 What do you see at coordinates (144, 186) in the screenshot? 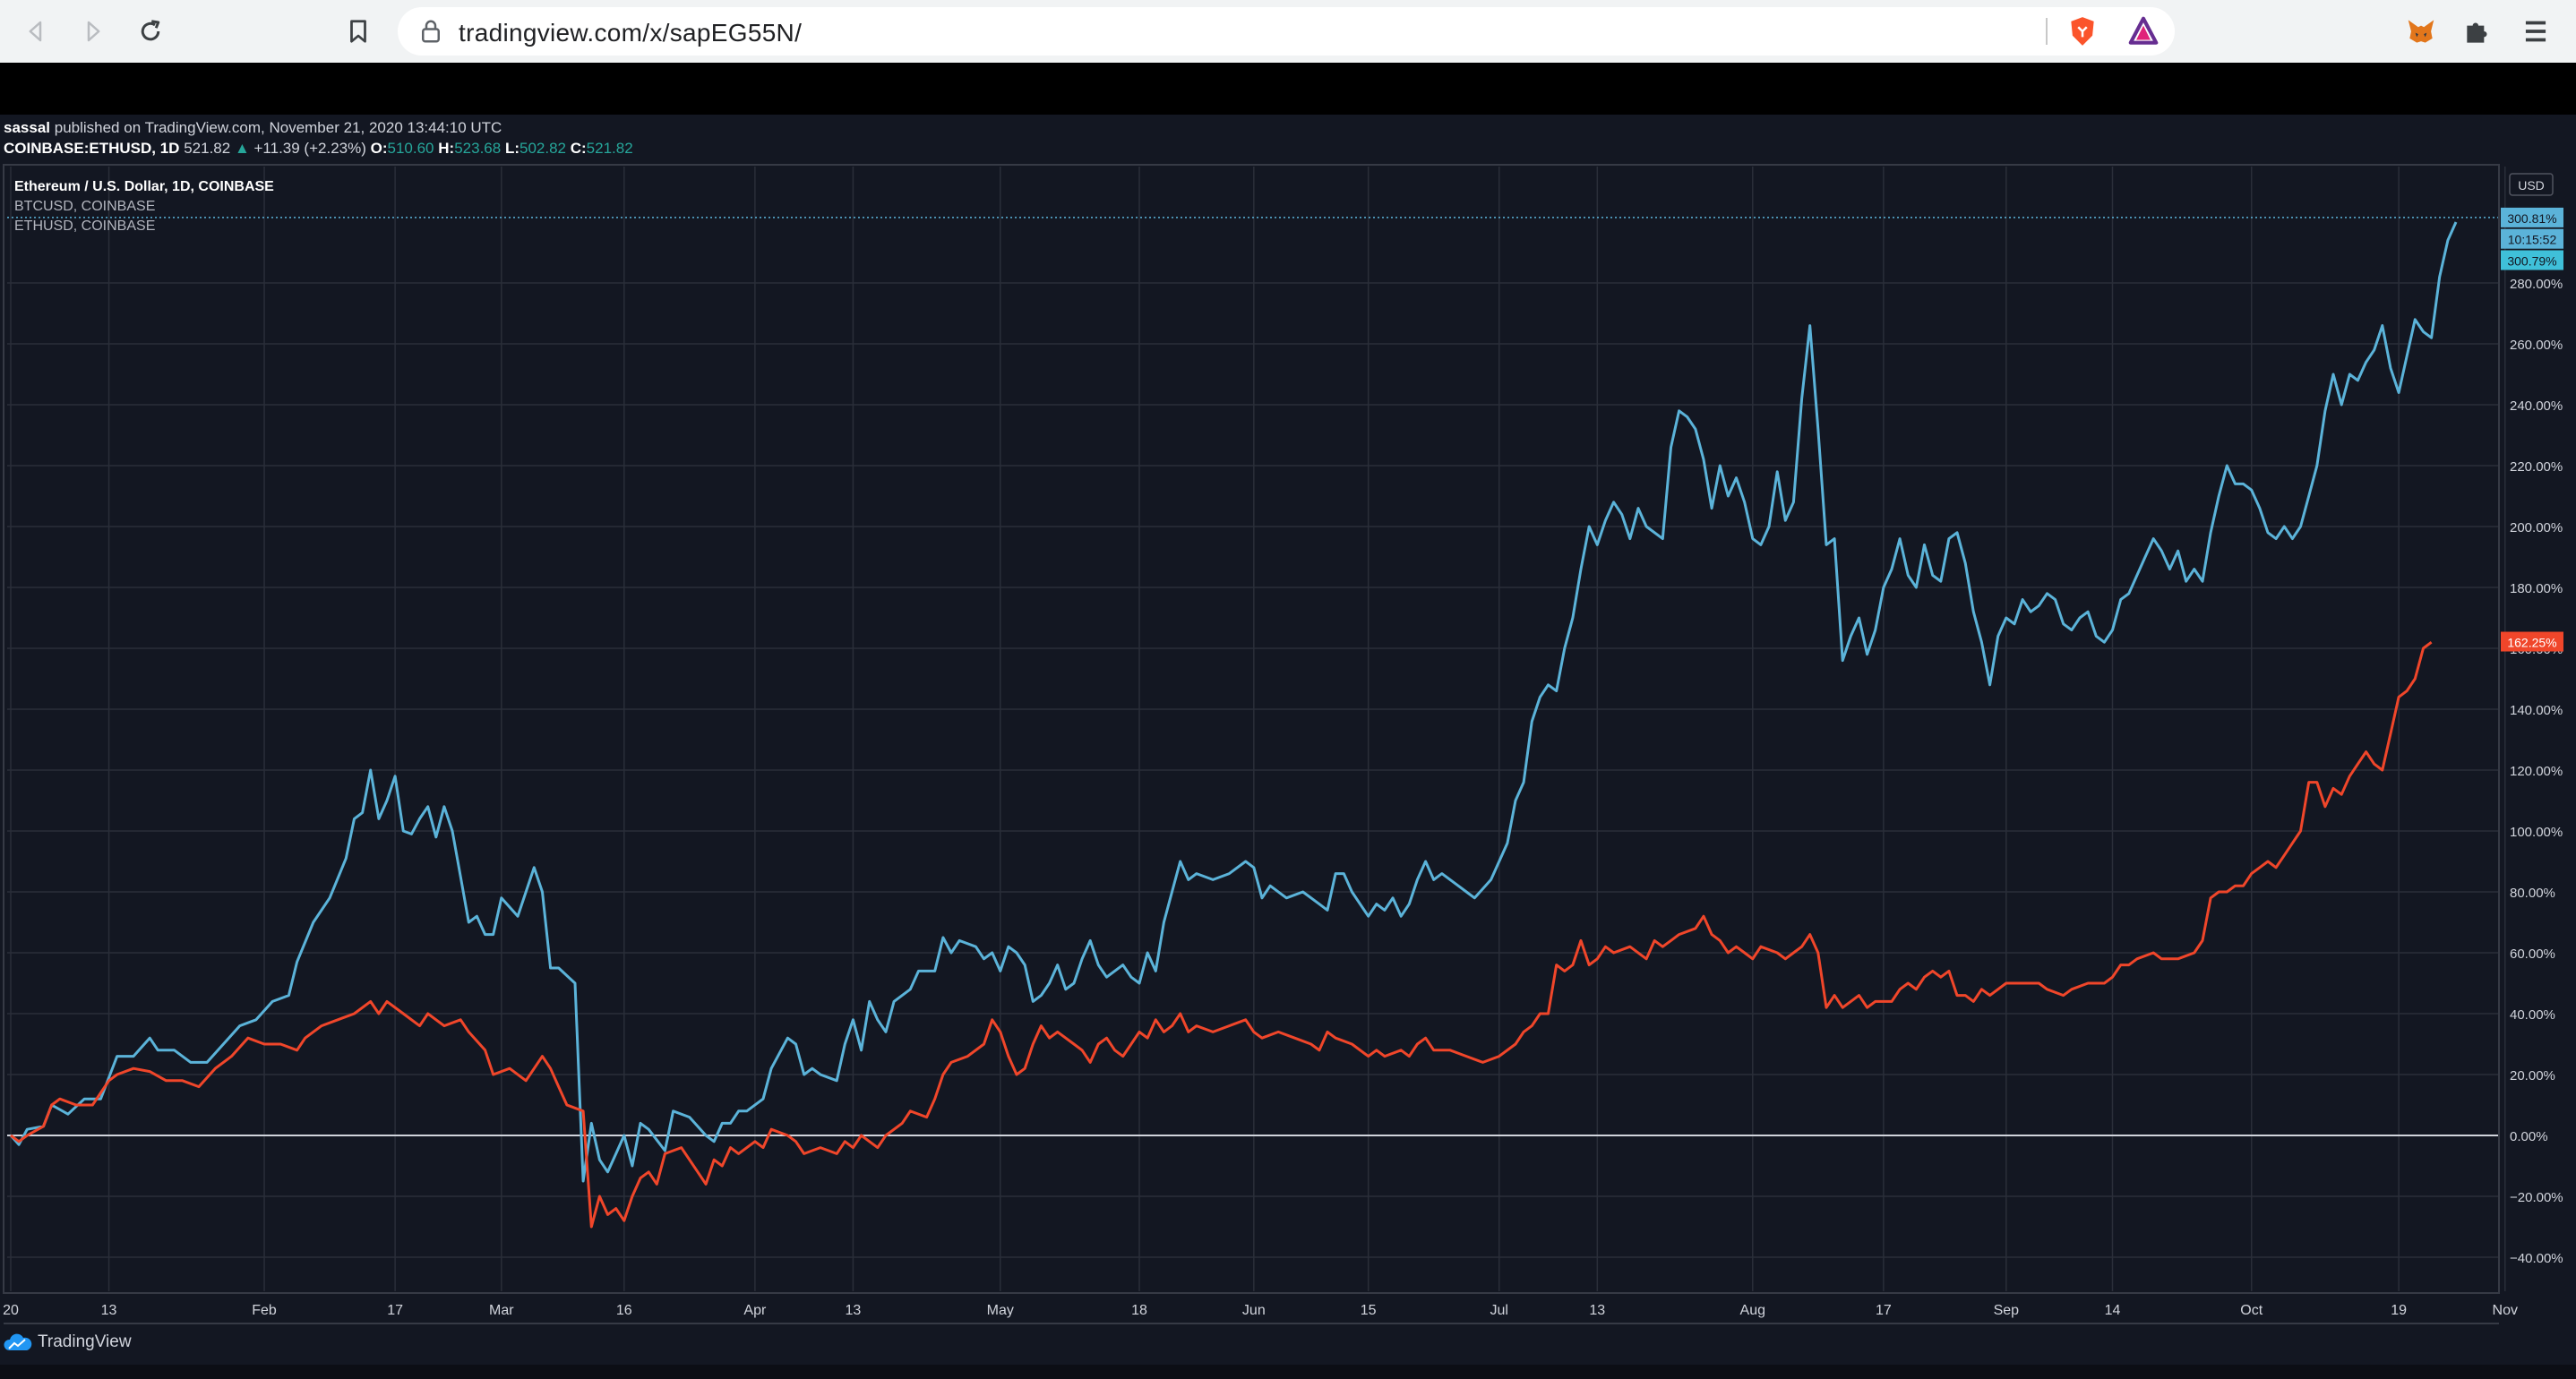
I see `legend-title: Ethereum / U.S. Dollar, 1D, COINBASE` at bounding box center [144, 186].